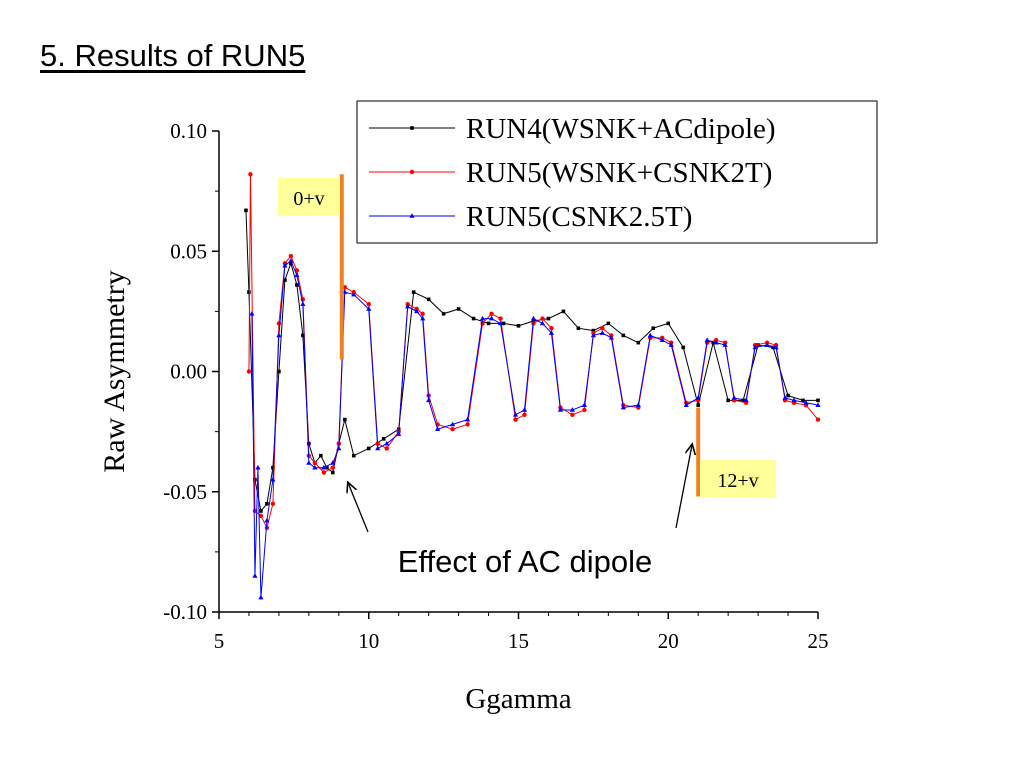 Image resolution: width=1024 pixels, height=768 pixels. What do you see at coordinates (818, 641) in the screenshot?
I see `x-tick-label: 25` at bounding box center [818, 641].